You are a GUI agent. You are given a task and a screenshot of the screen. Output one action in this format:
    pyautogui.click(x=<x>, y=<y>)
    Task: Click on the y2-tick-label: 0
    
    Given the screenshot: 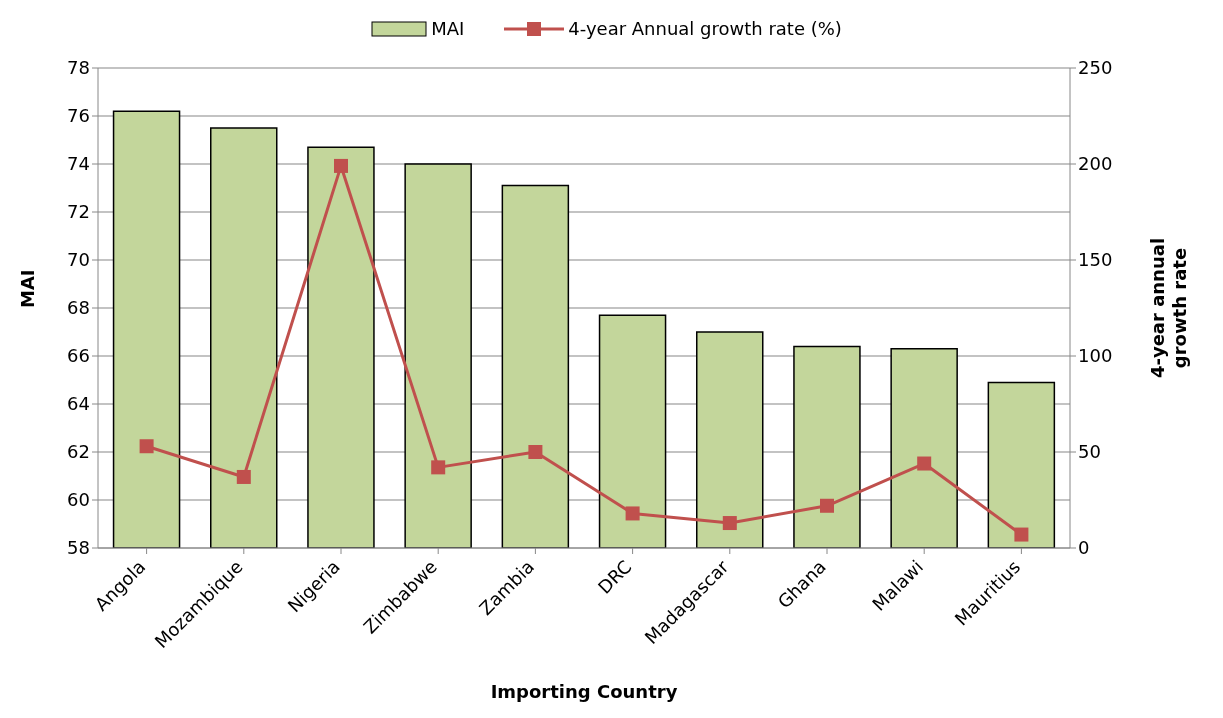 What is the action you would take?
    pyautogui.click(x=1084, y=548)
    